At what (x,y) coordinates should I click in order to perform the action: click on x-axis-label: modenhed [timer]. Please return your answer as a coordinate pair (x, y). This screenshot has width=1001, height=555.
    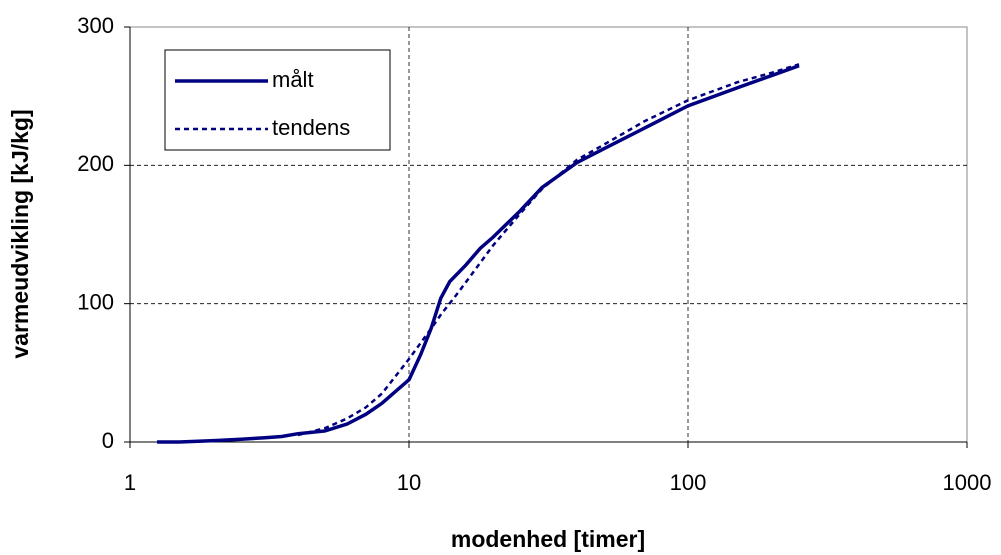
    Looking at the image, I should click on (548, 539).